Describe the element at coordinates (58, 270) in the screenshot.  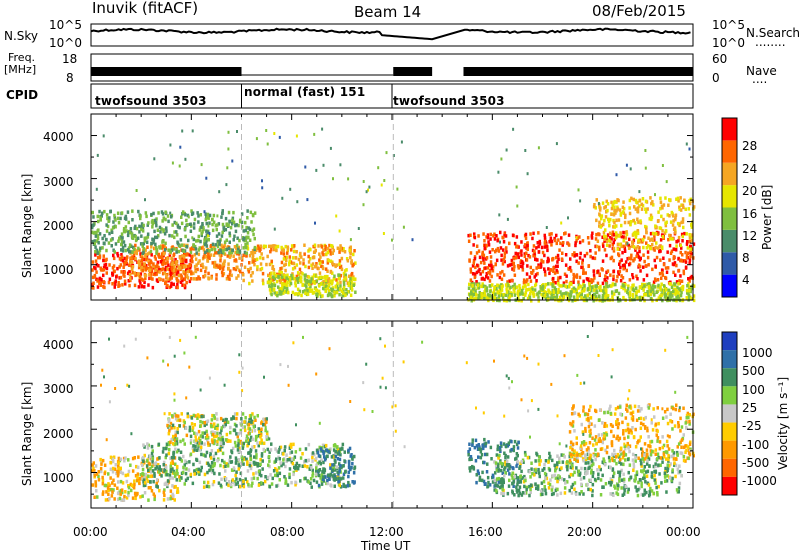
I see `power-ytick-1000: 1000` at that location.